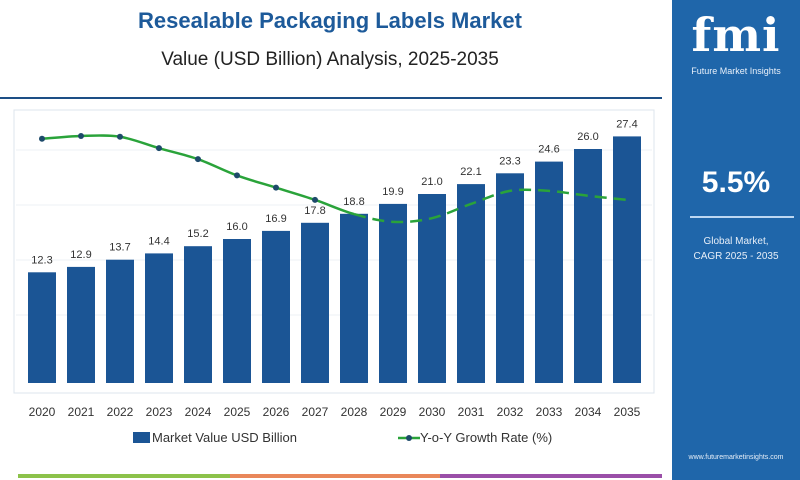 The height and width of the screenshot is (480, 800). Describe the element at coordinates (159, 318) in the screenshot. I see `bar-2023` at that location.